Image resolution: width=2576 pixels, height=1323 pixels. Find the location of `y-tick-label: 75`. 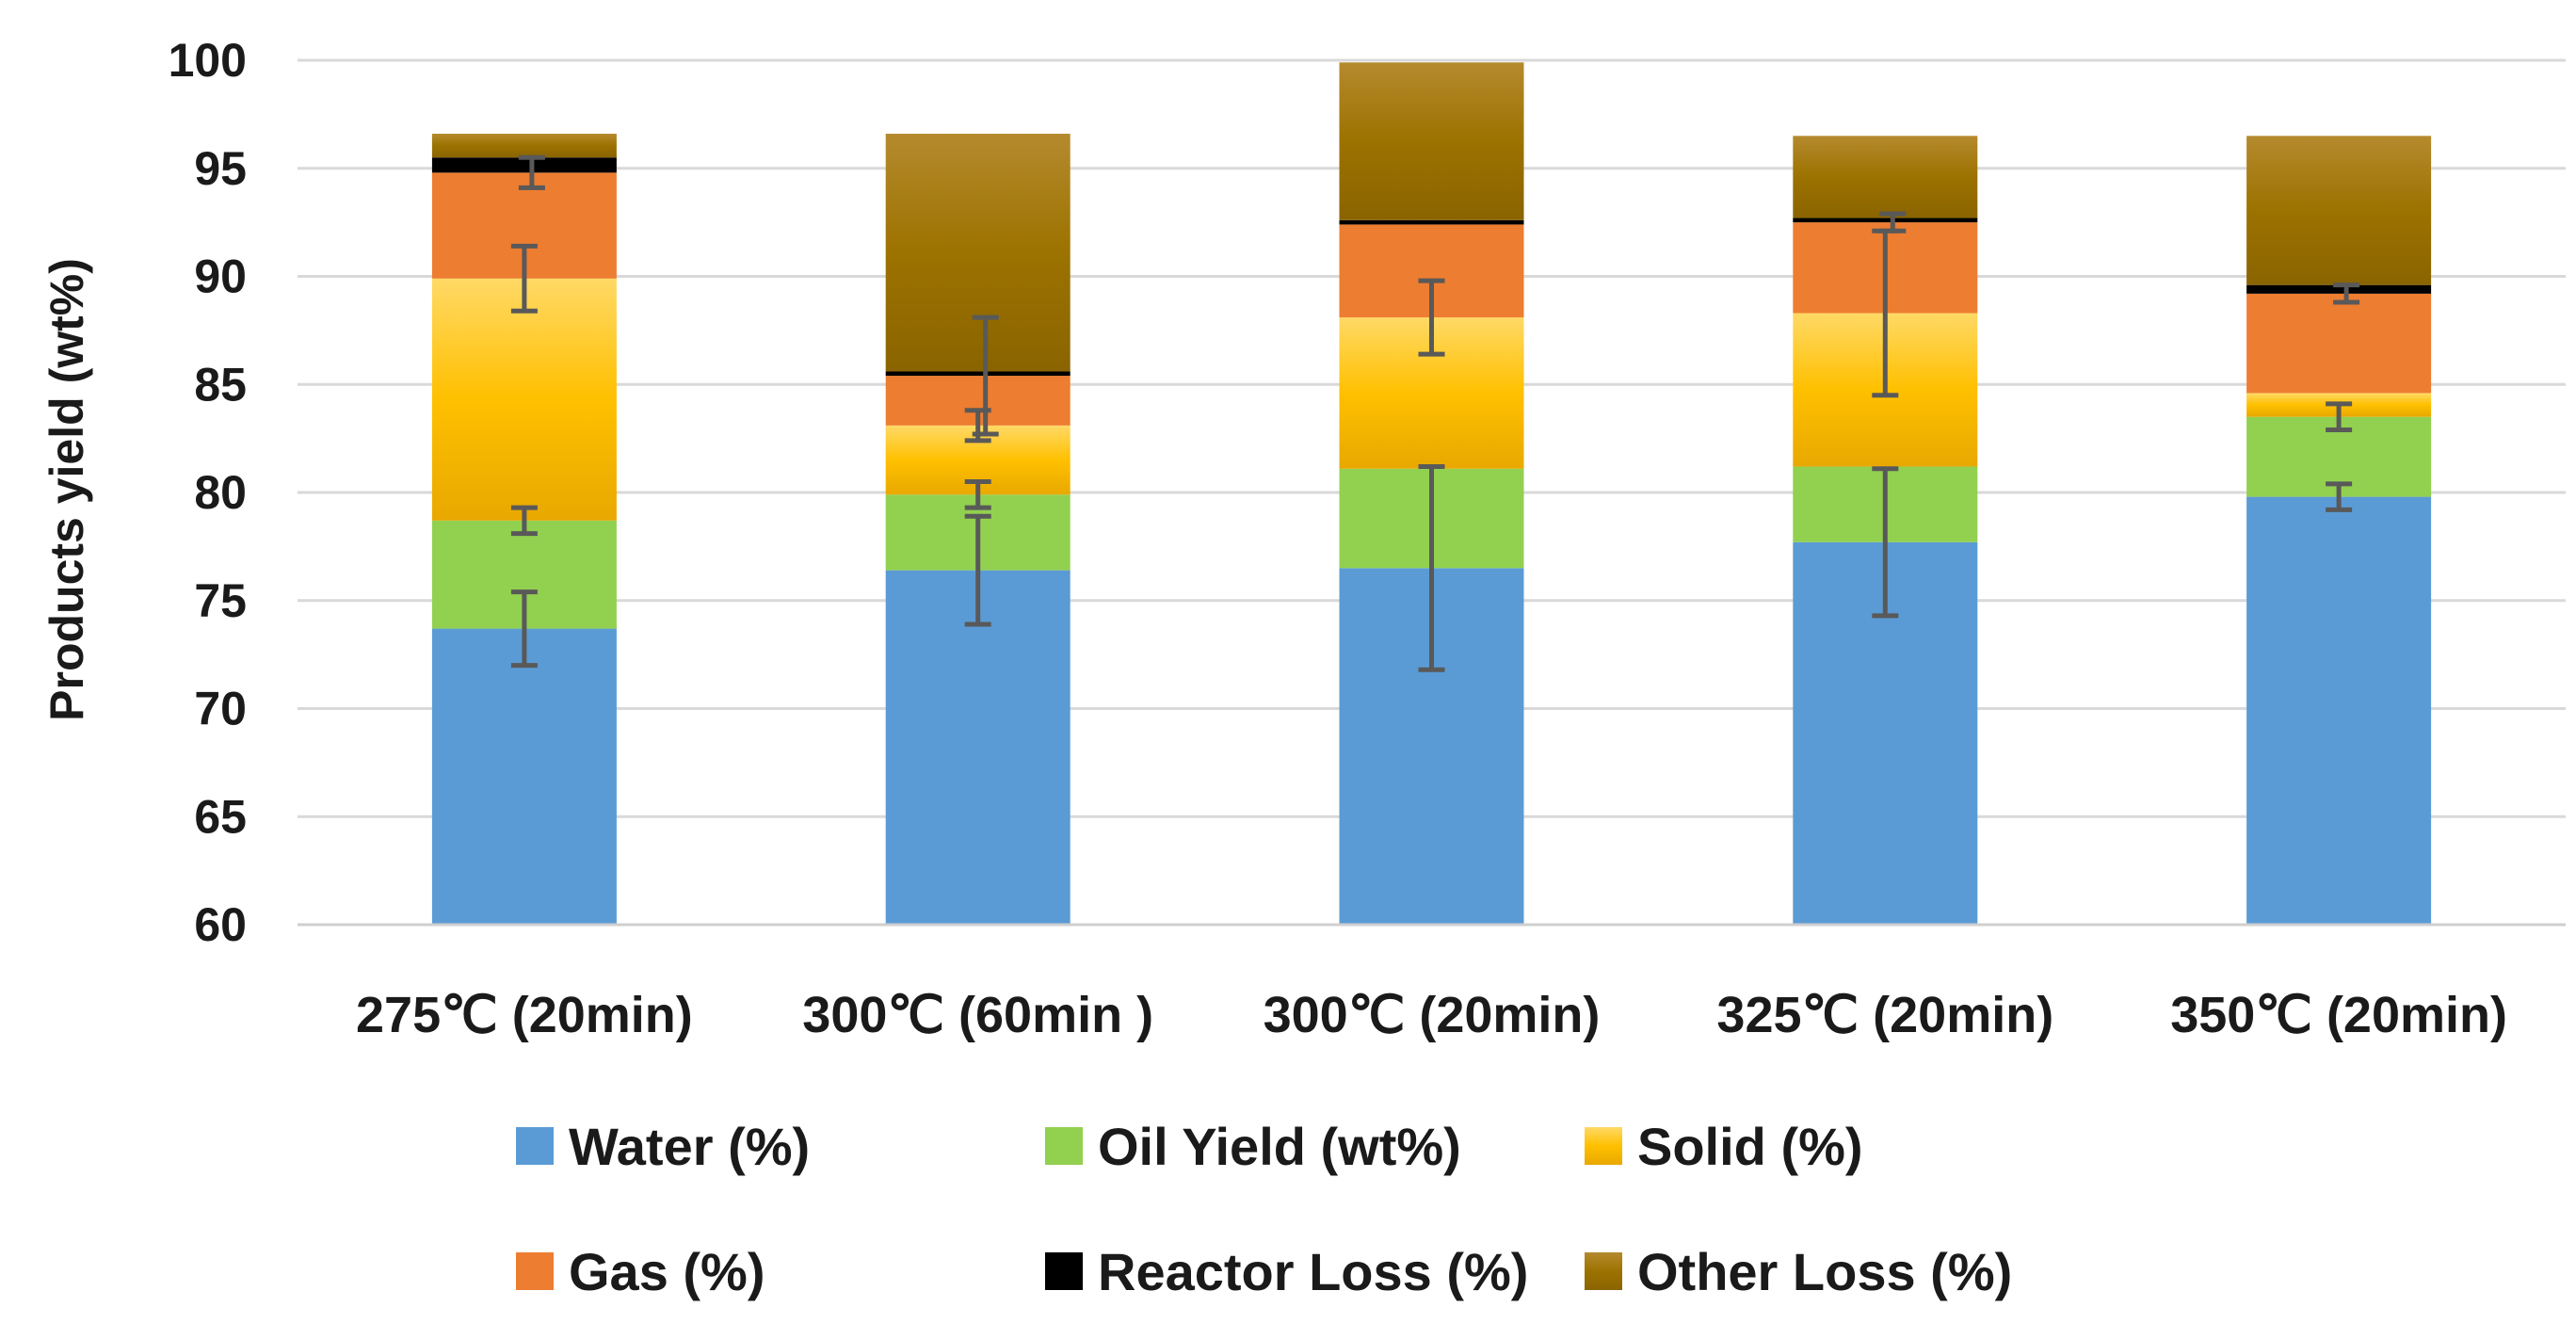

y-tick-label: 75 is located at coordinates (220, 600).